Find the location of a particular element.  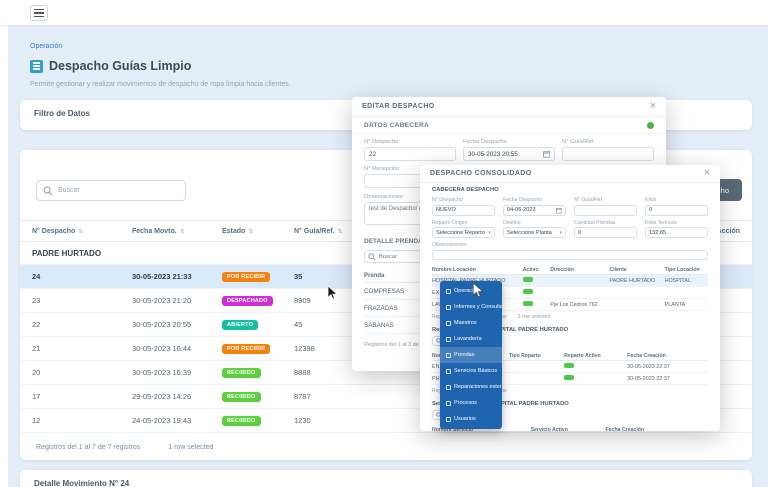

records-info: Registros del 1 al 3 de 3 registros is located at coordinates (405, 345).